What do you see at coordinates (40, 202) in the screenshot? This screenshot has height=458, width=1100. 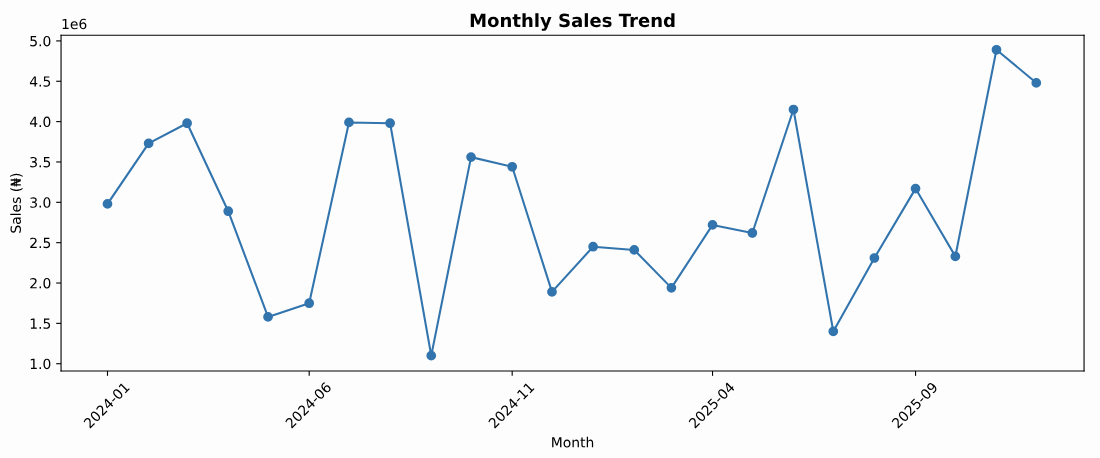 I see `y-tick-label: 3.0` at bounding box center [40, 202].